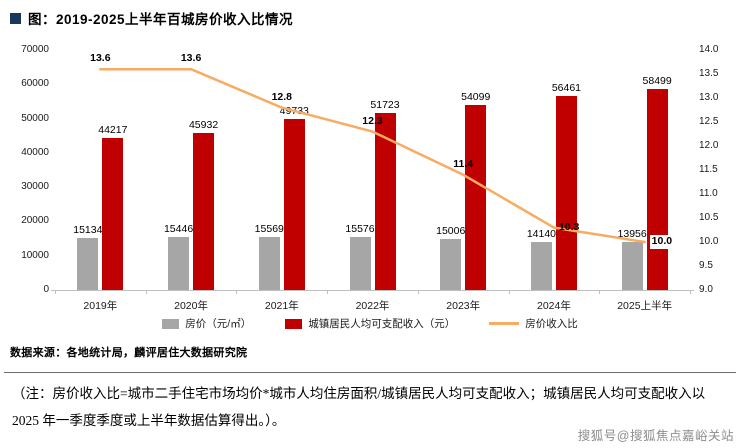  What do you see at coordinates (645, 306) in the screenshot?
I see `x-axis-category-label: 2025上半年` at bounding box center [645, 306].